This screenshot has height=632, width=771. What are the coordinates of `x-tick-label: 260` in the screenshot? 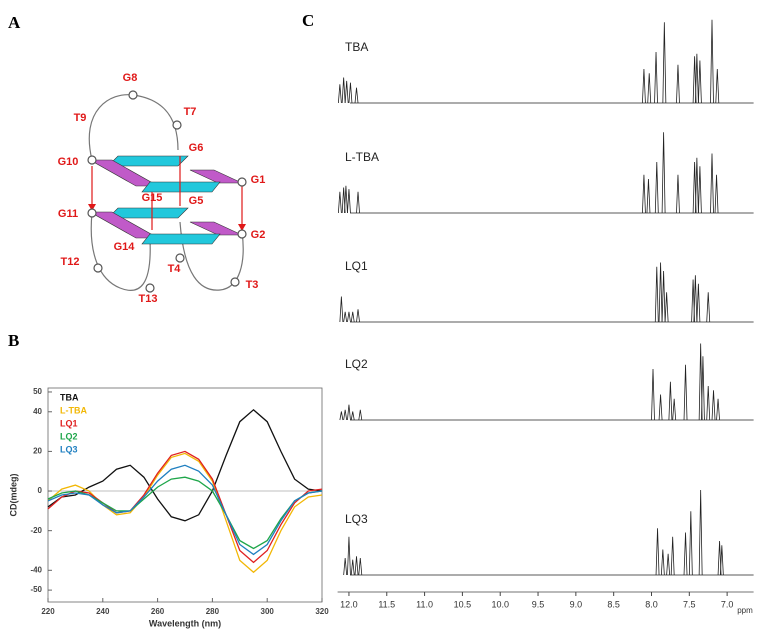 It's located at (158, 611).